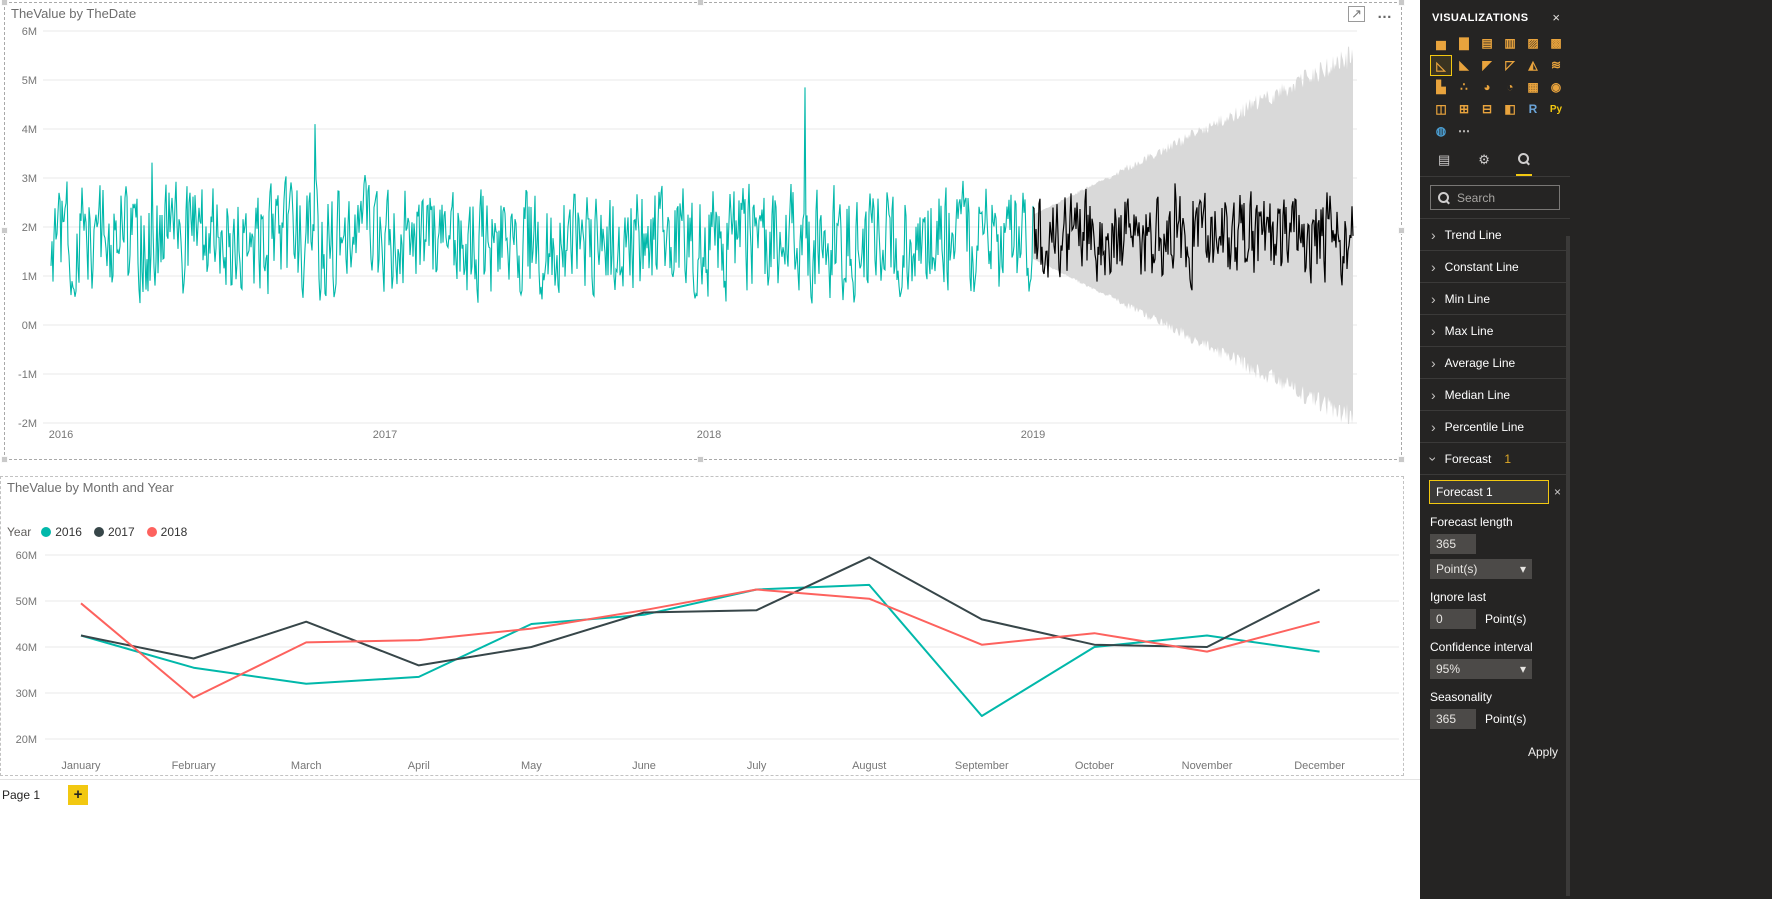  Describe the element at coordinates (1487, 65) in the screenshot. I see `stacked-area-chart-icon: ◤` at that location.